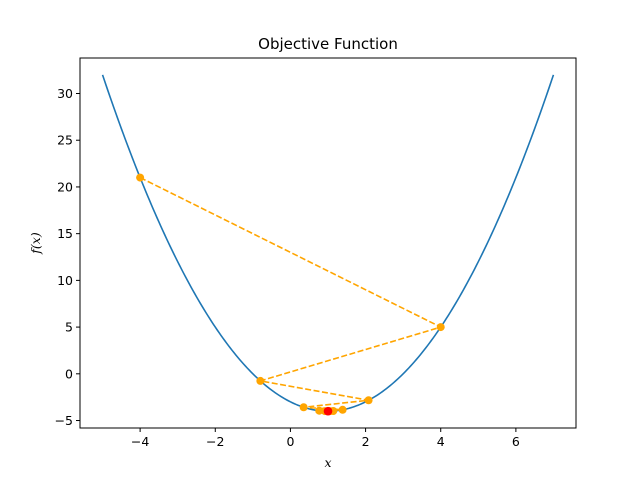 Image resolution: width=640 pixels, height=480 pixels. Describe the element at coordinates (65, 280) in the screenshot. I see `y-tick-label: 10` at that location.